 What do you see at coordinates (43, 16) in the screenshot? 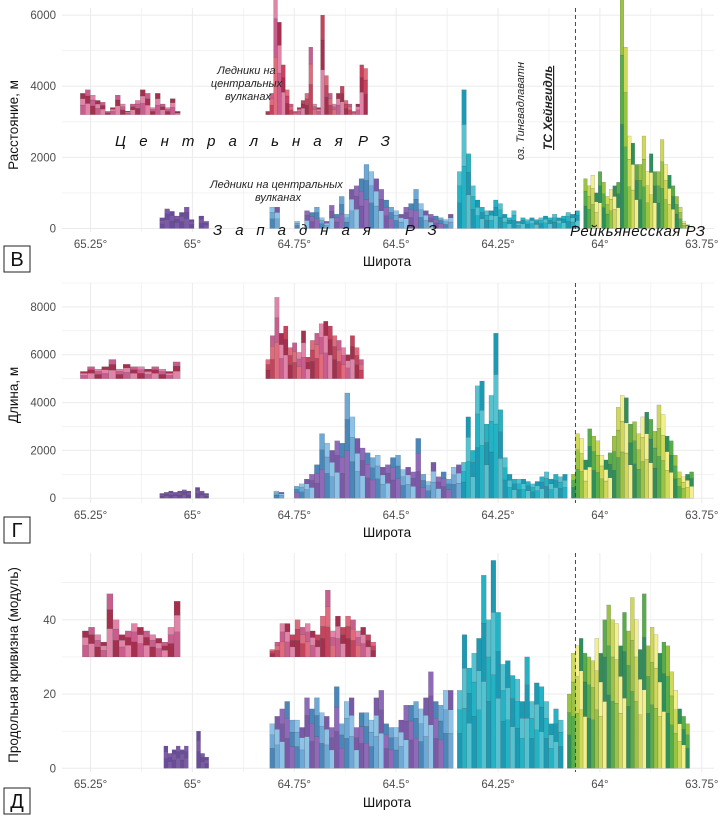
I see `y-tick-label: 6000` at bounding box center [43, 16].